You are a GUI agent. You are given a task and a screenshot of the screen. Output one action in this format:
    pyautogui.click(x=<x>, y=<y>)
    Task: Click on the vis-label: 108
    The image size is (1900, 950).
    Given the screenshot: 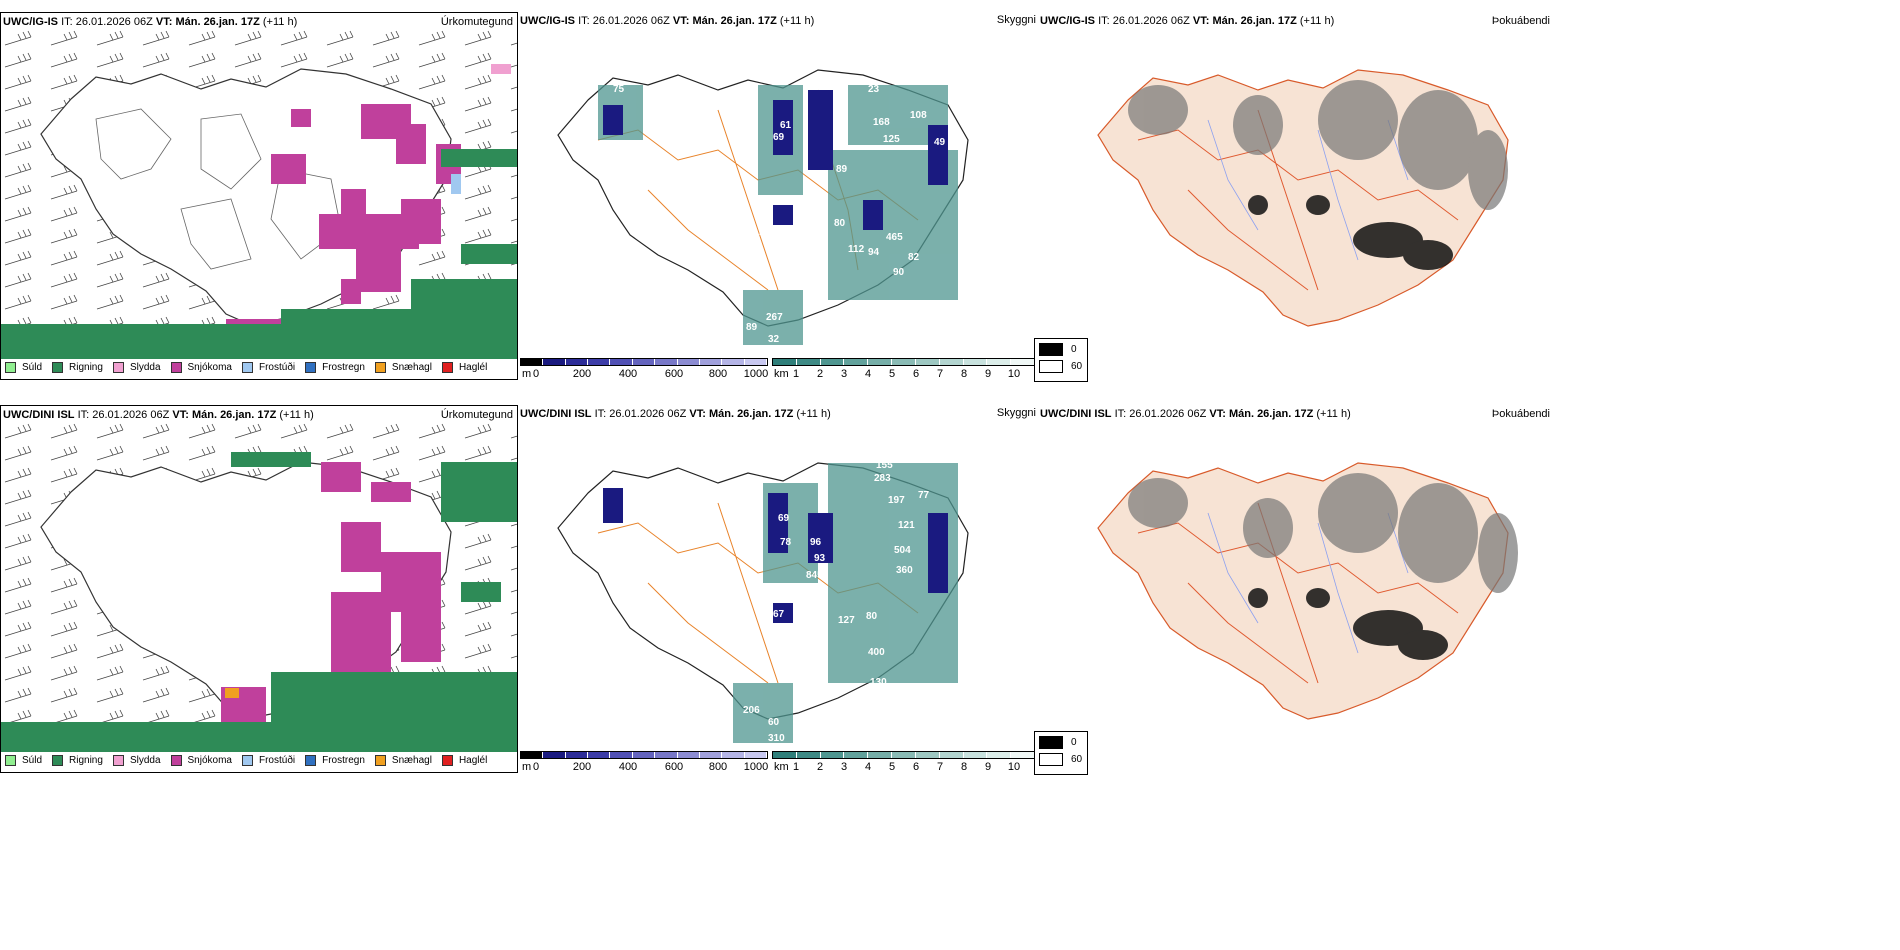 What is the action you would take?
    pyautogui.click(x=918, y=115)
    